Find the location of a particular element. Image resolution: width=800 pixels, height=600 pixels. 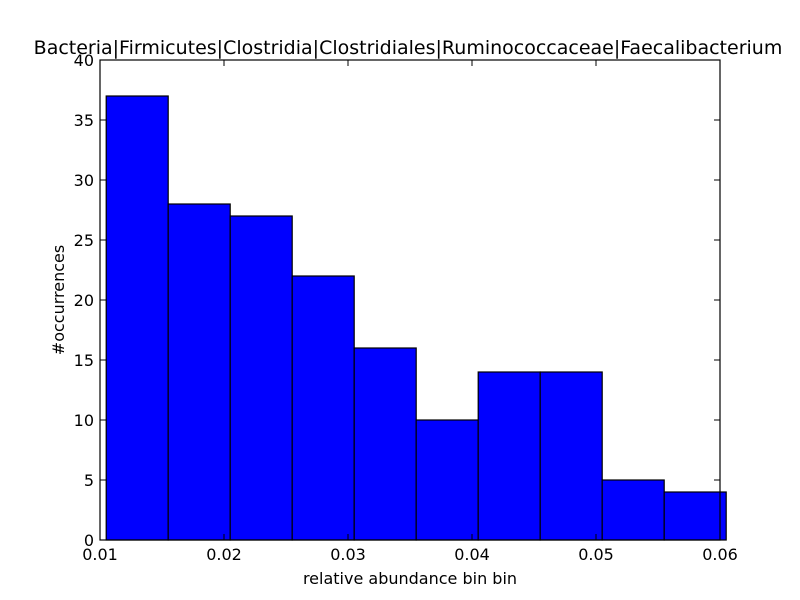

x-tick-label-3: 0.03 is located at coordinates (348, 554).